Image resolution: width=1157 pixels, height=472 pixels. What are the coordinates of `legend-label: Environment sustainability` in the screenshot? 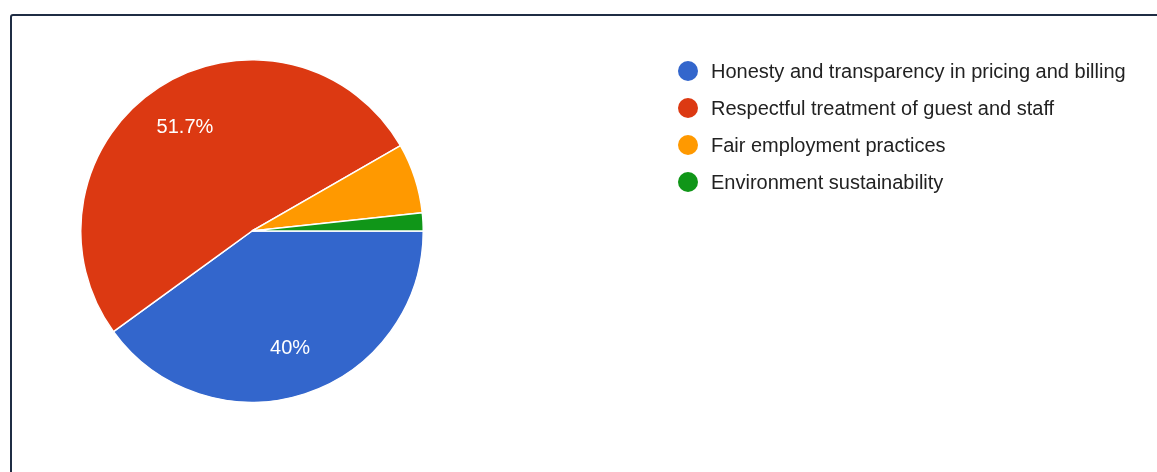 It's located at (827, 182).